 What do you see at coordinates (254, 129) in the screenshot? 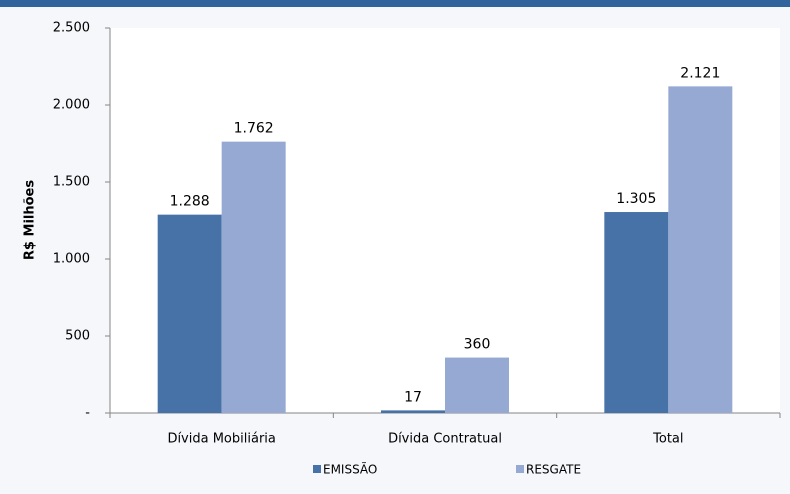
I see `value-label: 1.762` at bounding box center [254, 129].